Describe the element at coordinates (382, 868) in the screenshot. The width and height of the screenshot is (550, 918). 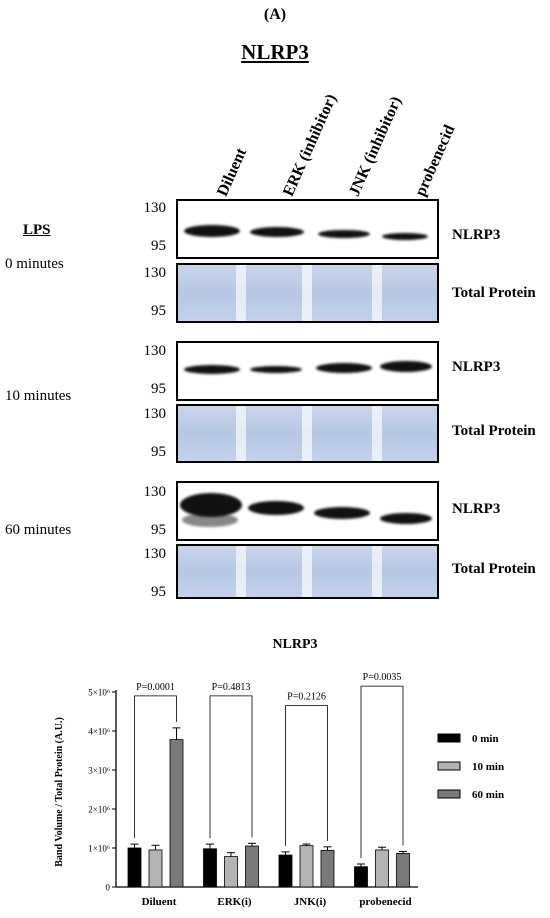
I see `bar-10min-probenecid` at that location.